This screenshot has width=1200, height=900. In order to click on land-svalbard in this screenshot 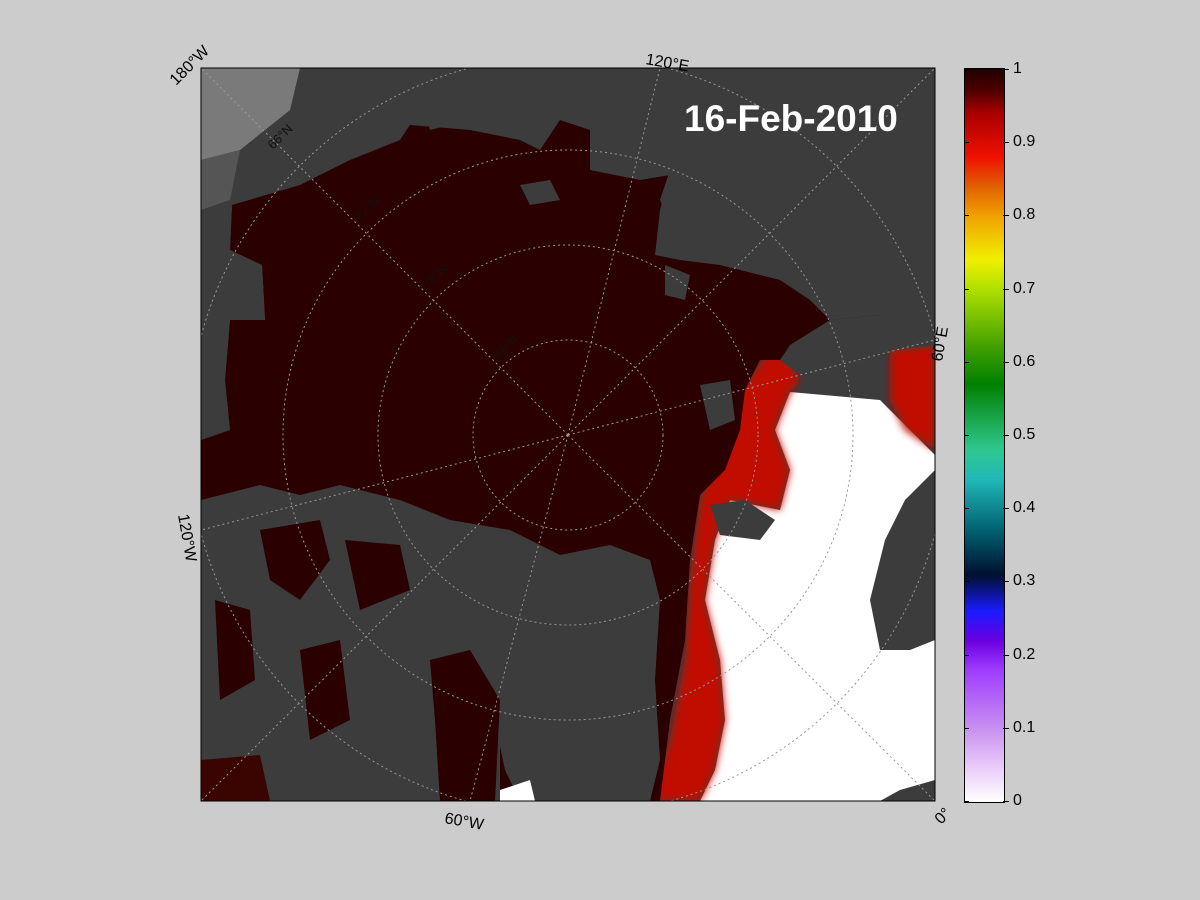, I will do `click(717, 405)`.